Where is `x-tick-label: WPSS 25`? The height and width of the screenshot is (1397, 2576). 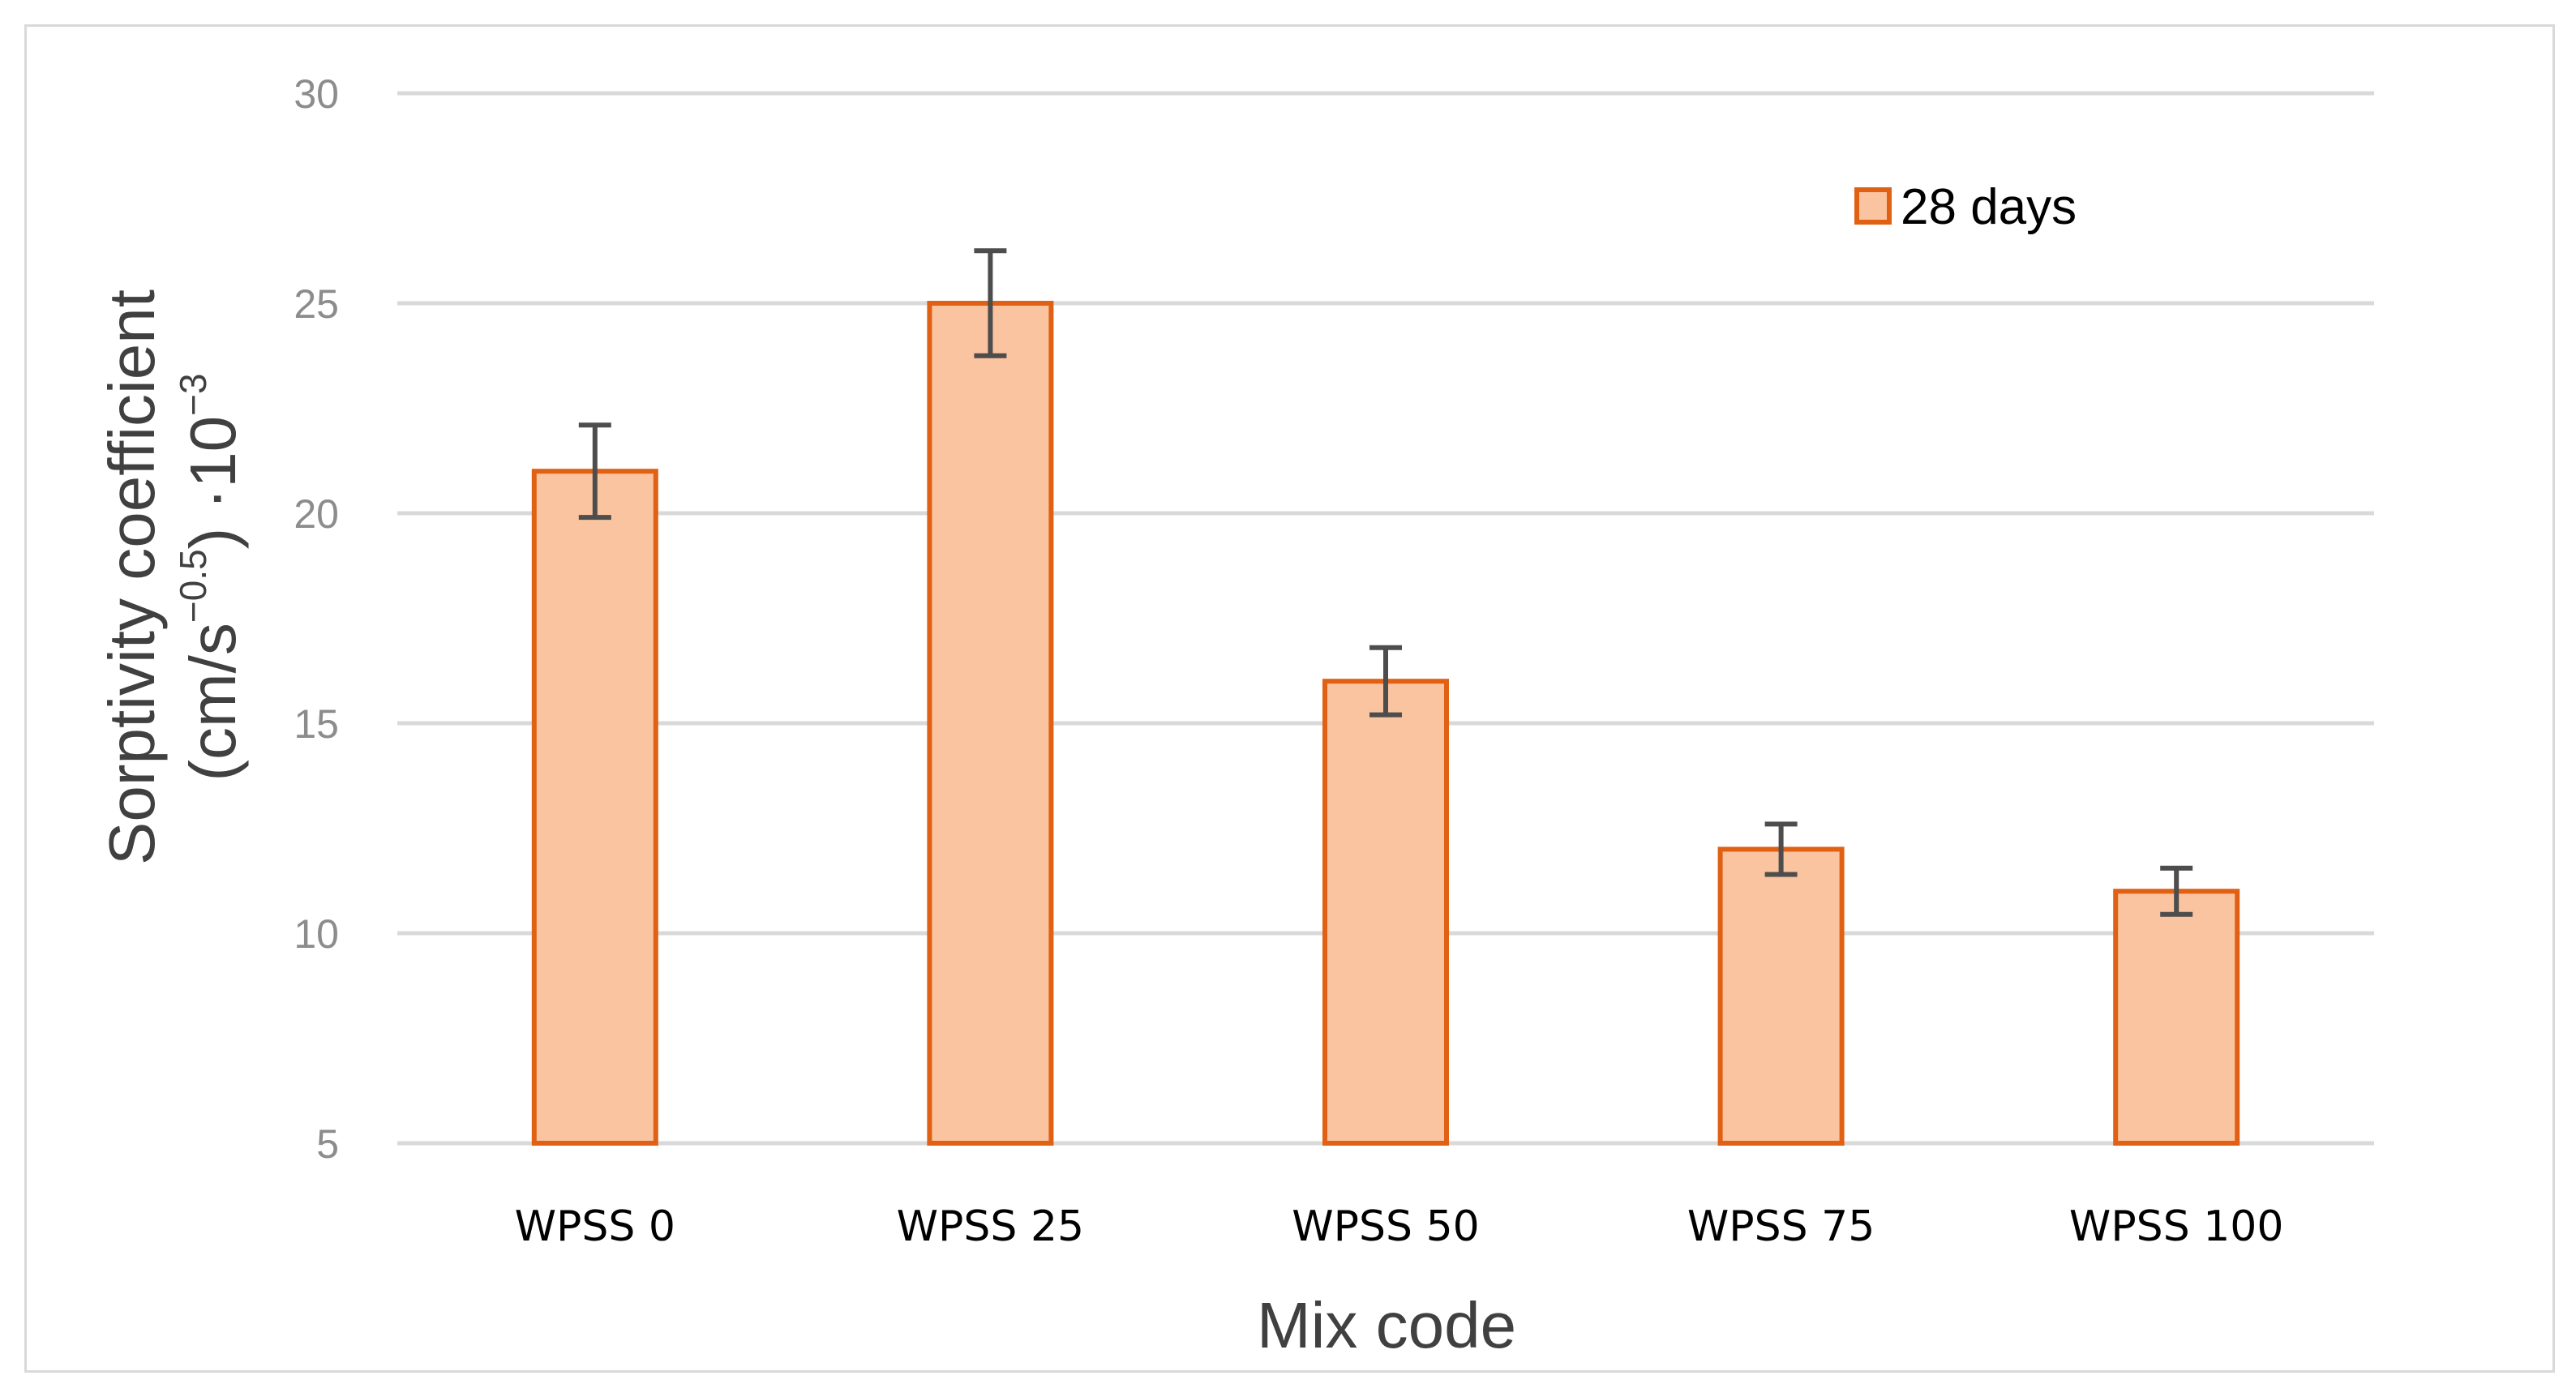
x-tick-label: WPSS 25 is located at coordinates (991, 1226).